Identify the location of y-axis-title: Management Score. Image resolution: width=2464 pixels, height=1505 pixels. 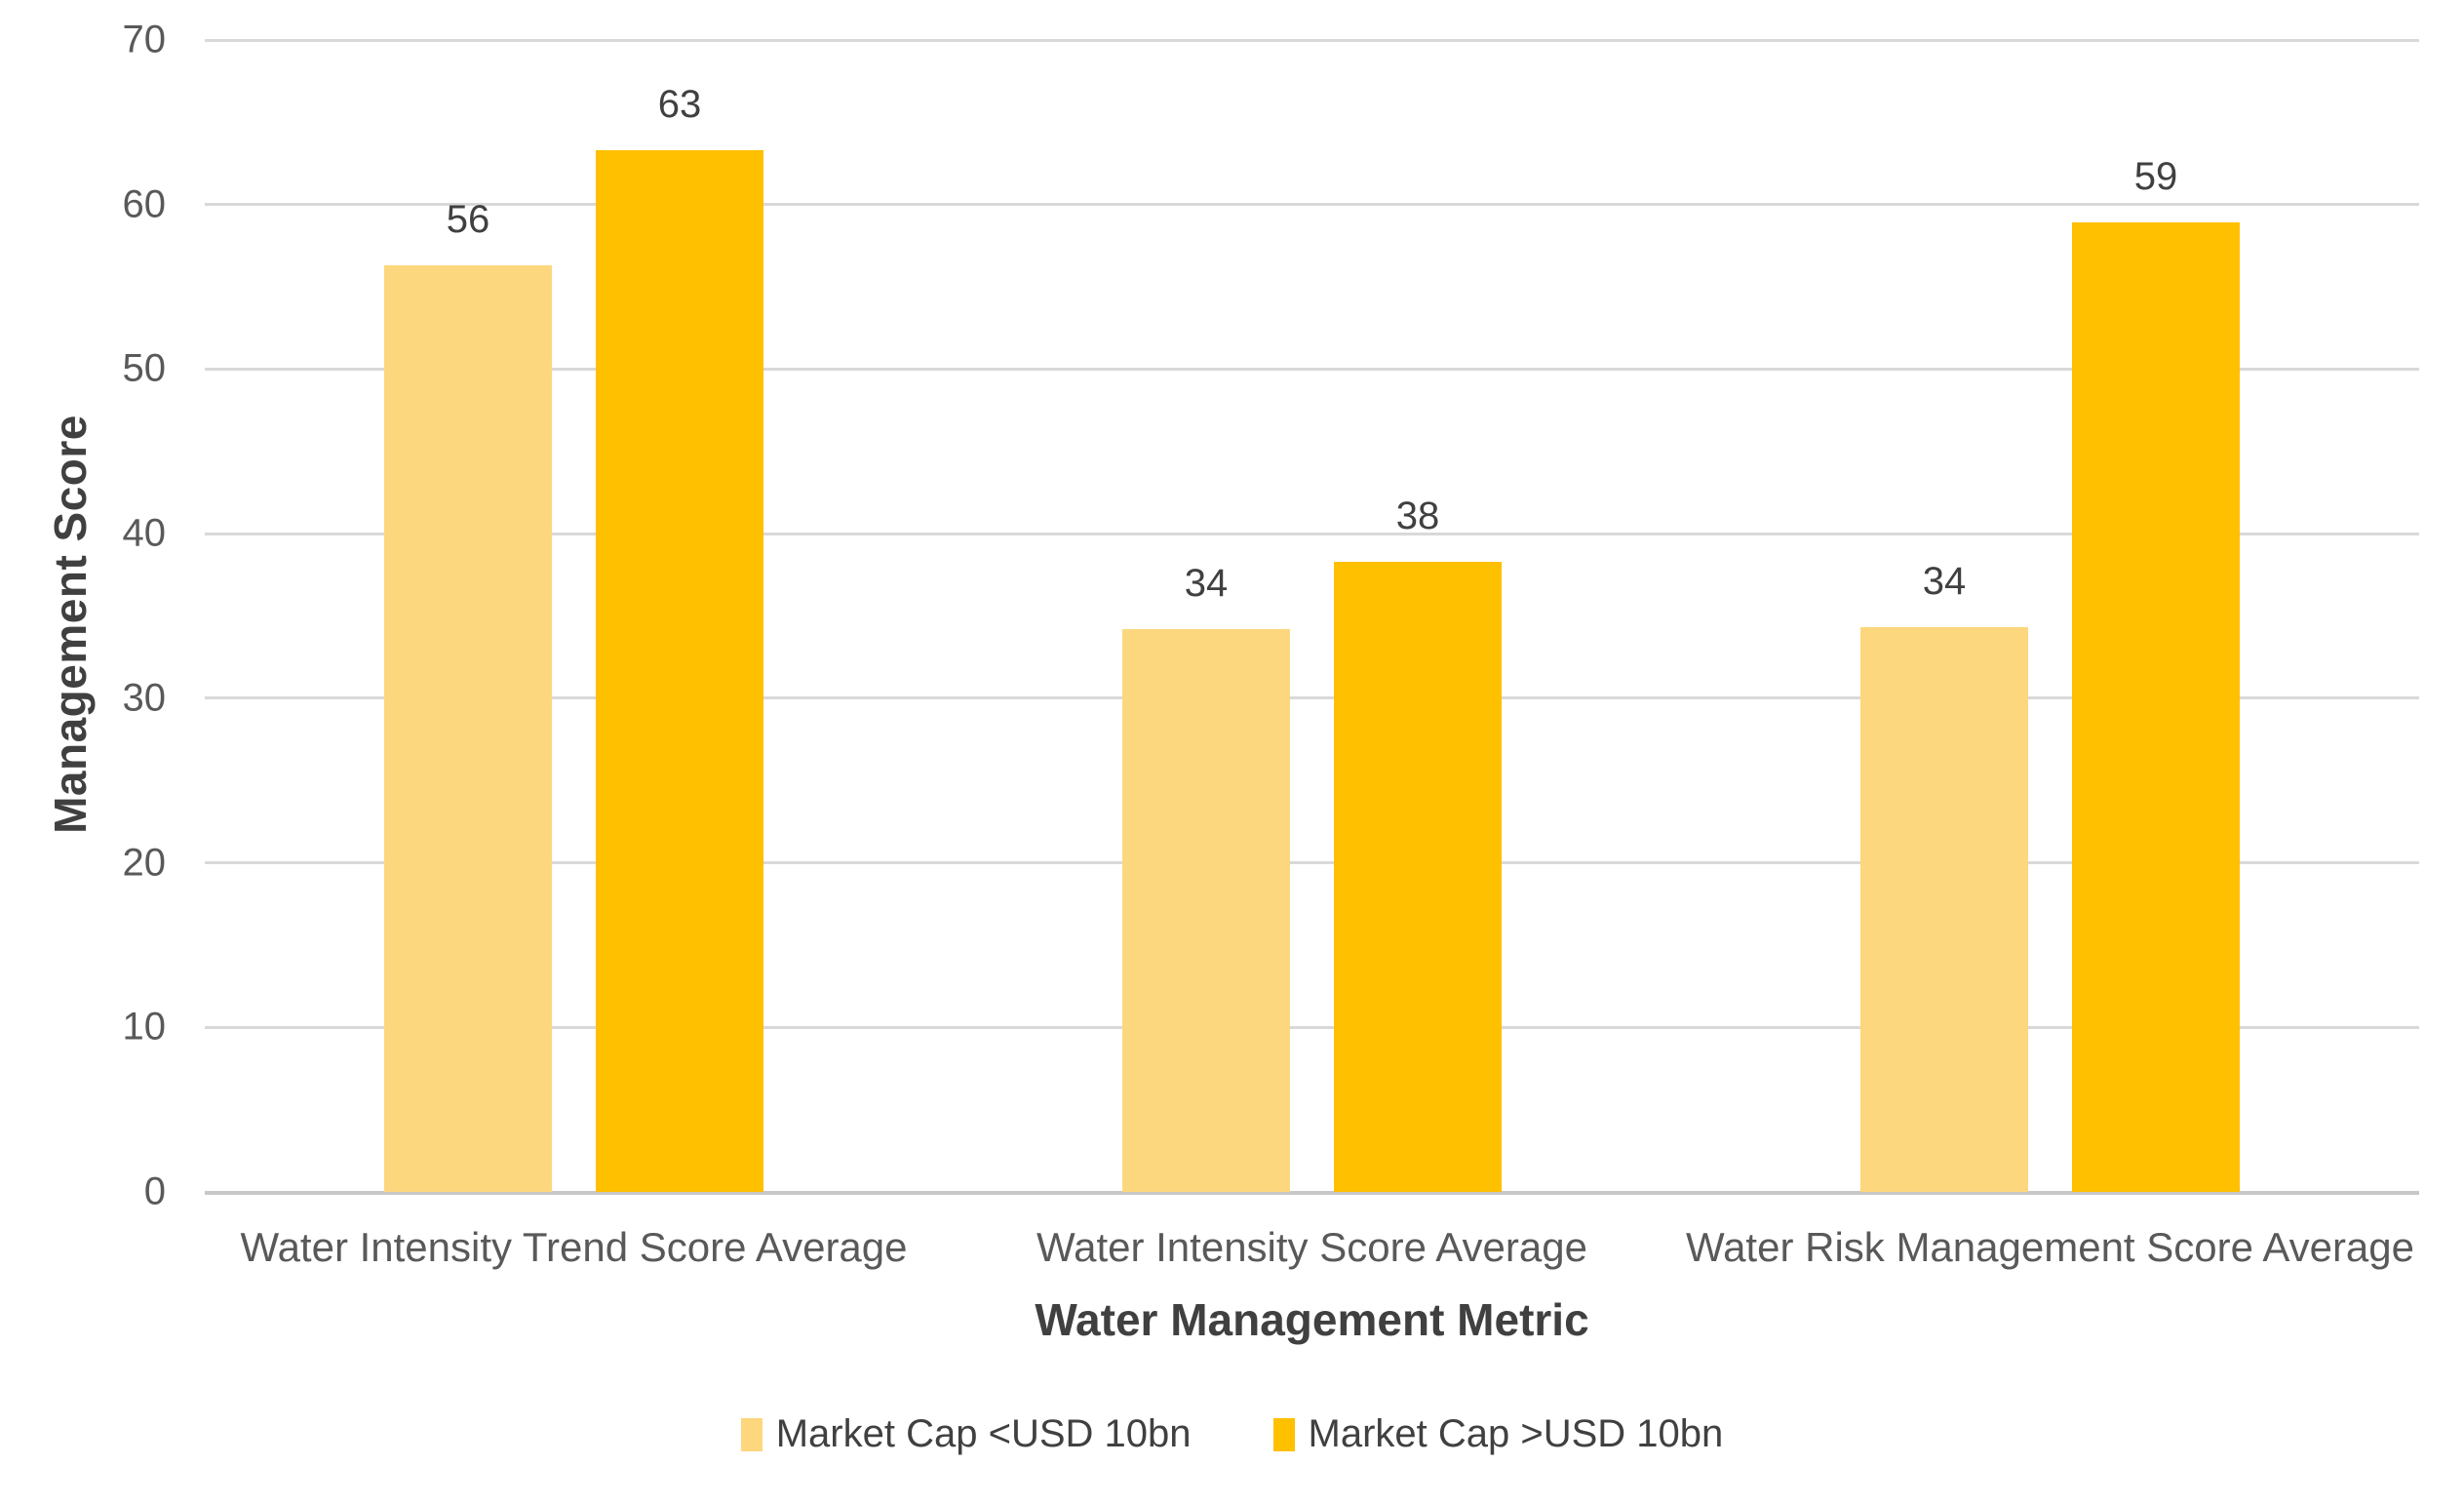
(71, 624).